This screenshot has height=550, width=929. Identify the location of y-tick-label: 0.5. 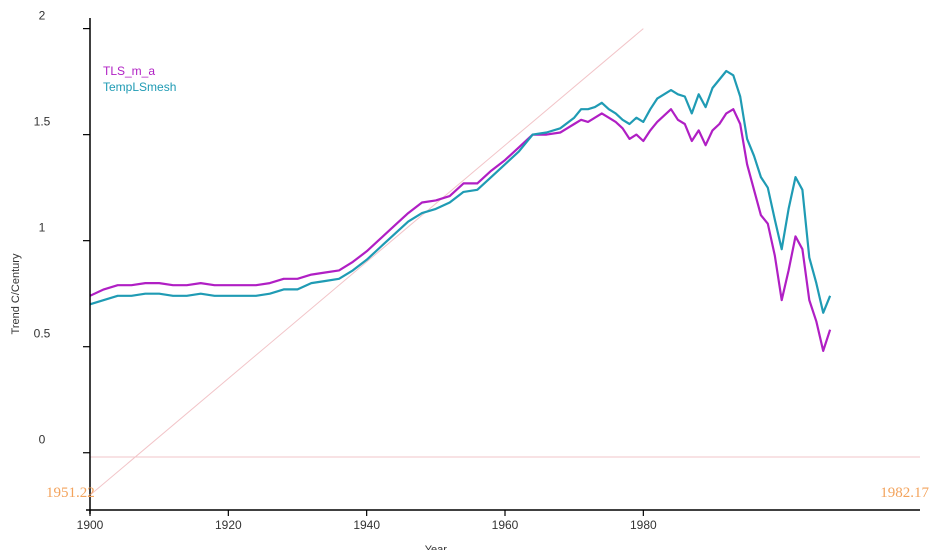
(42, 334).